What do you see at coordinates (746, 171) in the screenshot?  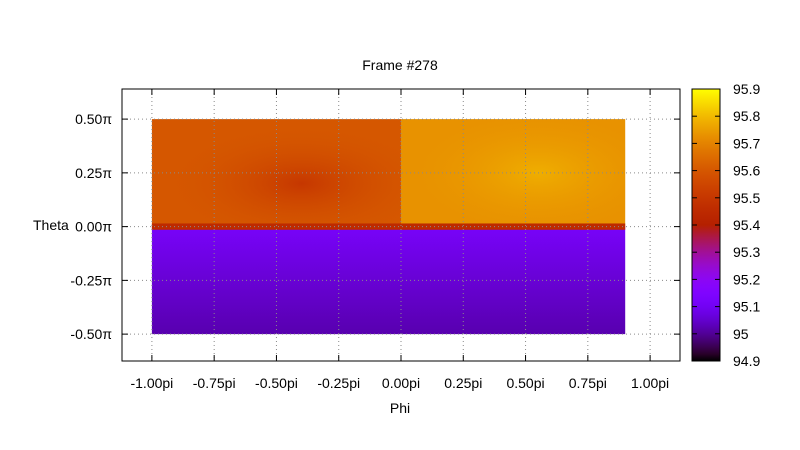 I see `colorbar-tick-label: 95.6` at bounding box center [746, 171].